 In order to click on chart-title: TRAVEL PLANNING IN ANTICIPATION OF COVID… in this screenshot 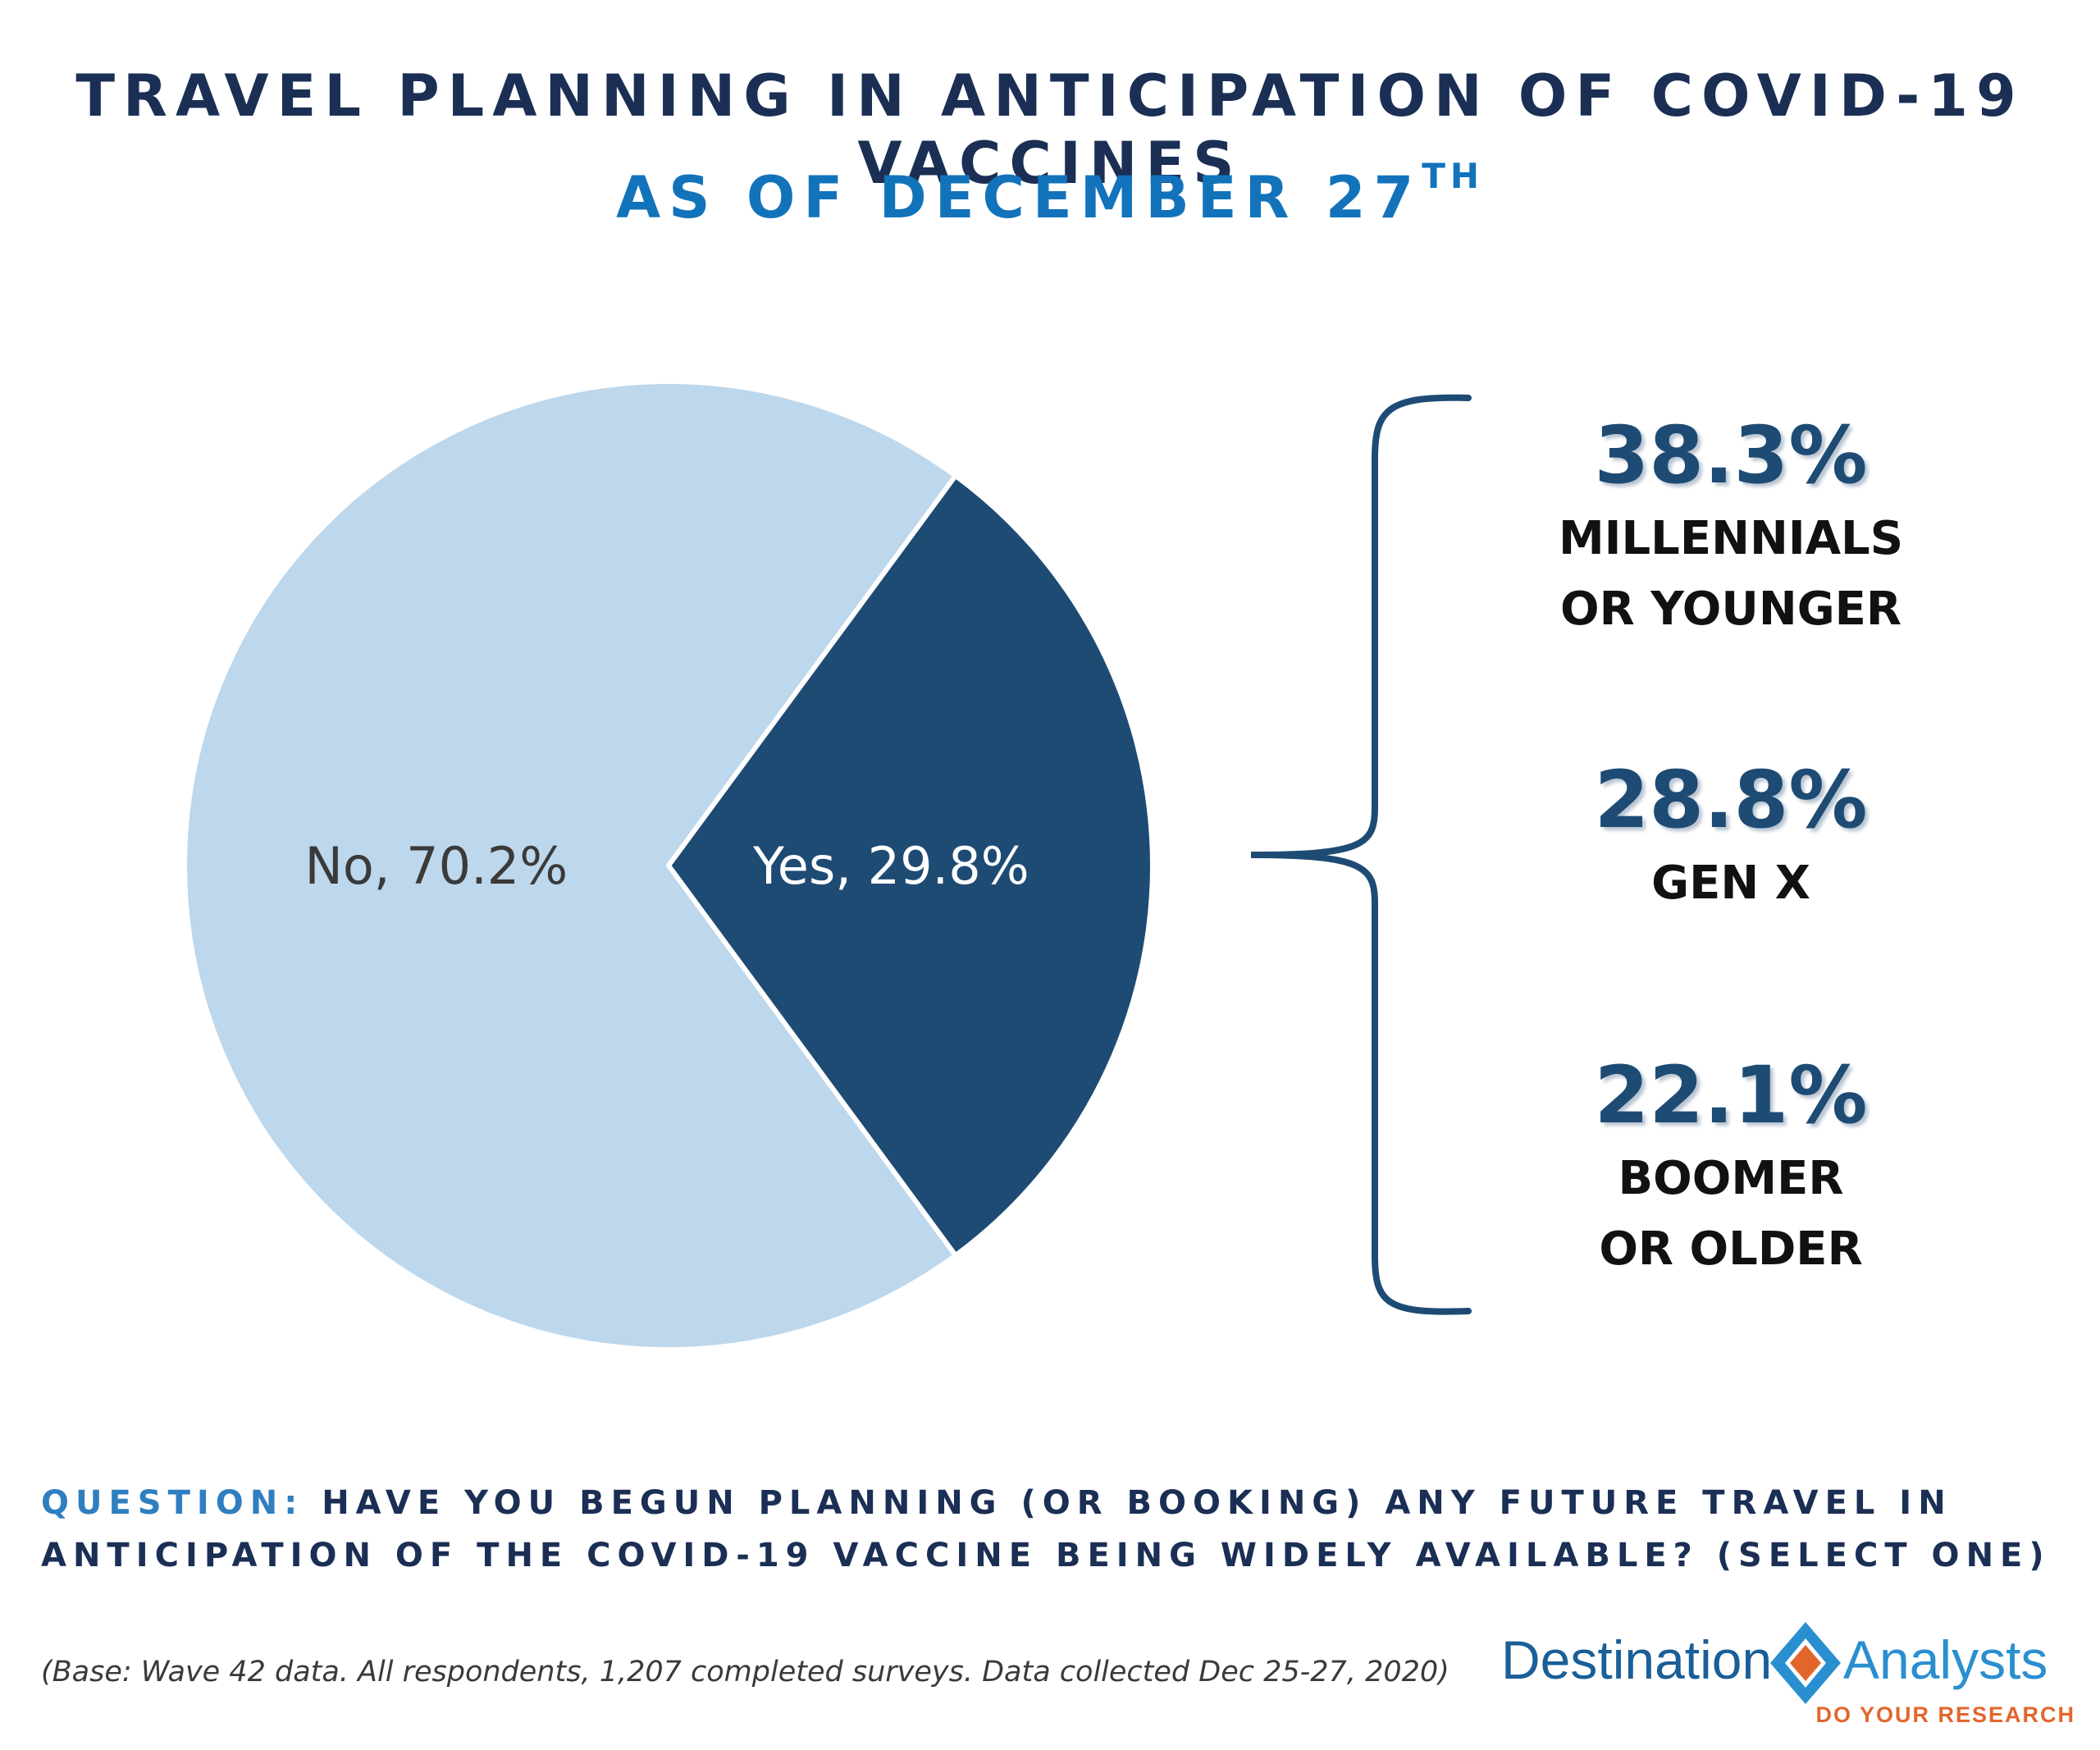, I will do `click(1050, 129)`.